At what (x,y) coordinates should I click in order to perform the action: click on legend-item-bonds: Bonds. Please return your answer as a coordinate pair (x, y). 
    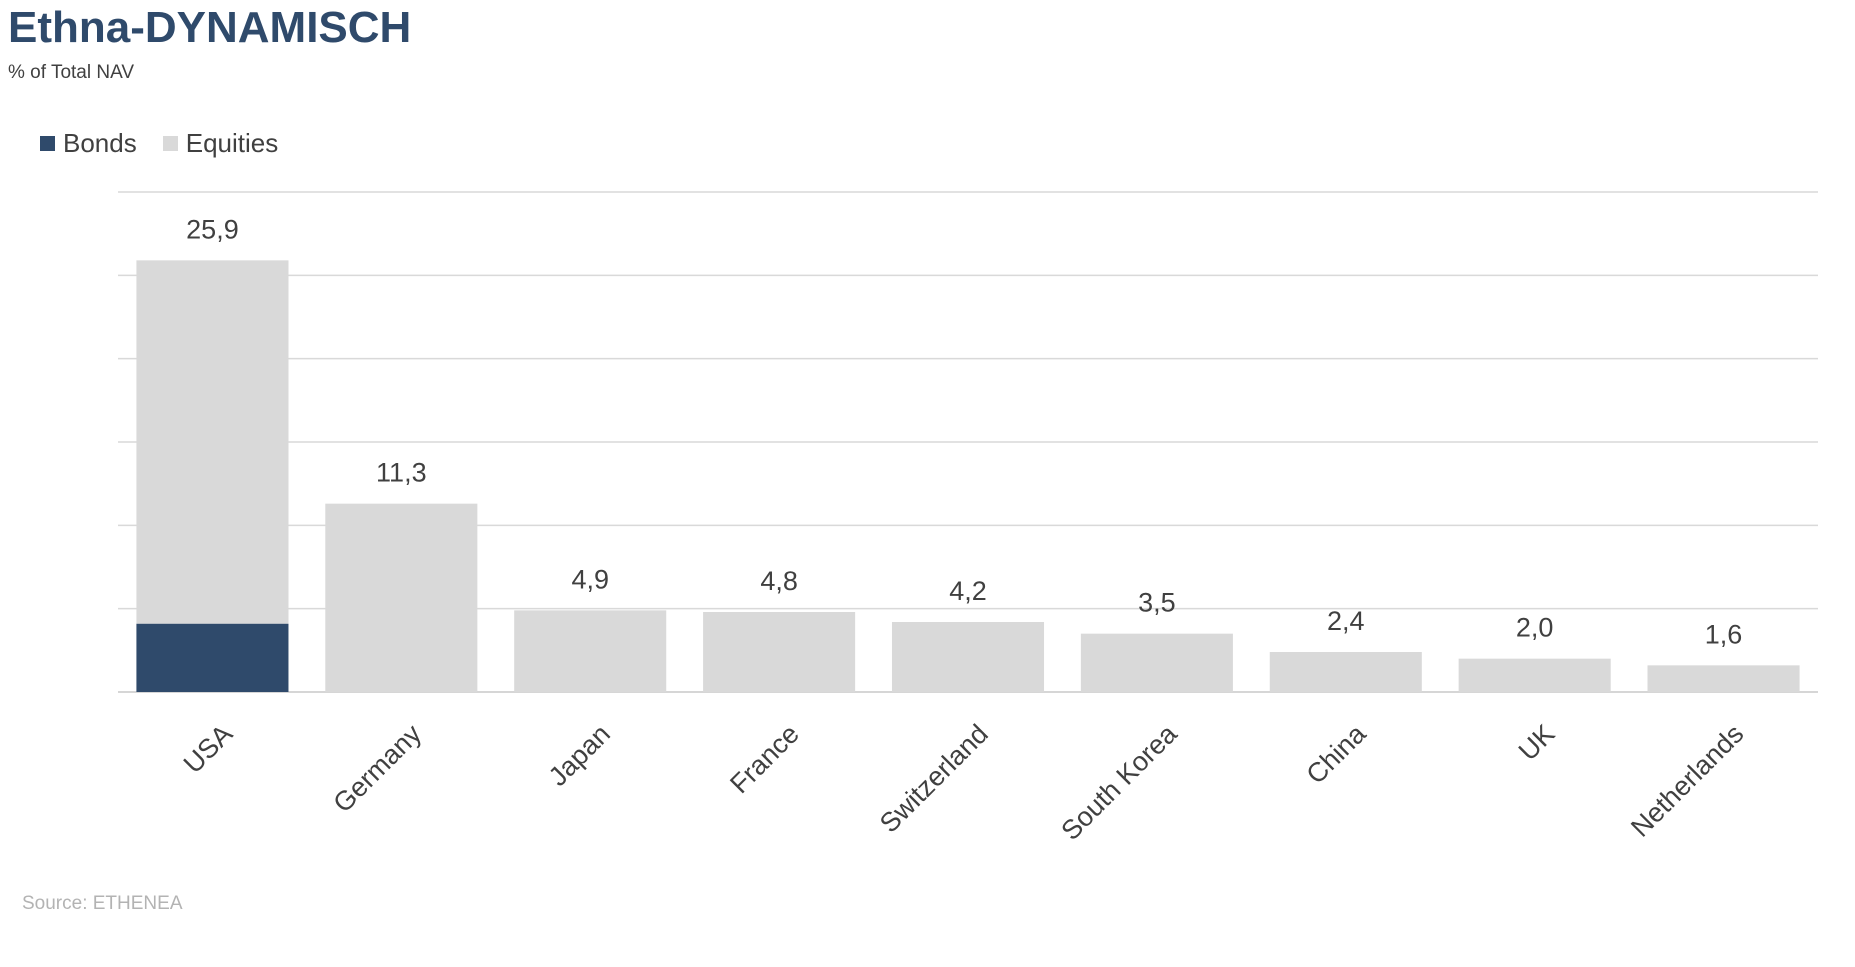
    Looking at the image, I should click on (88, 143).